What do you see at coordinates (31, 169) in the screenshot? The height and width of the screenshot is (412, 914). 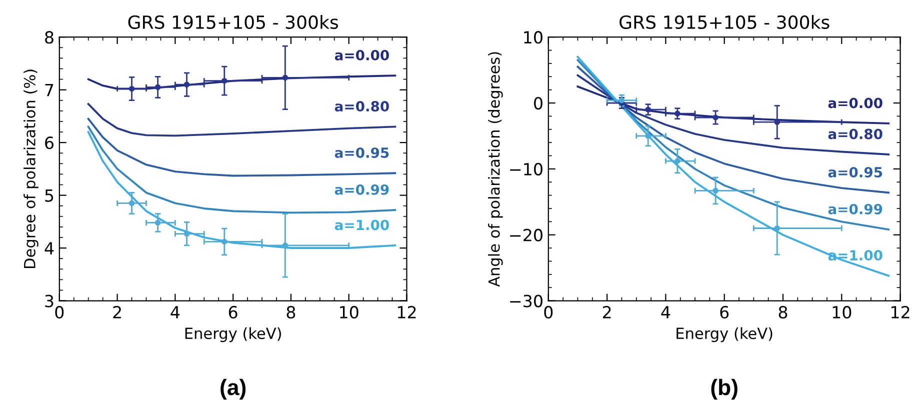 I see `y-axis-title: Degree of polarization (%)` at bounding box center [31, 169].